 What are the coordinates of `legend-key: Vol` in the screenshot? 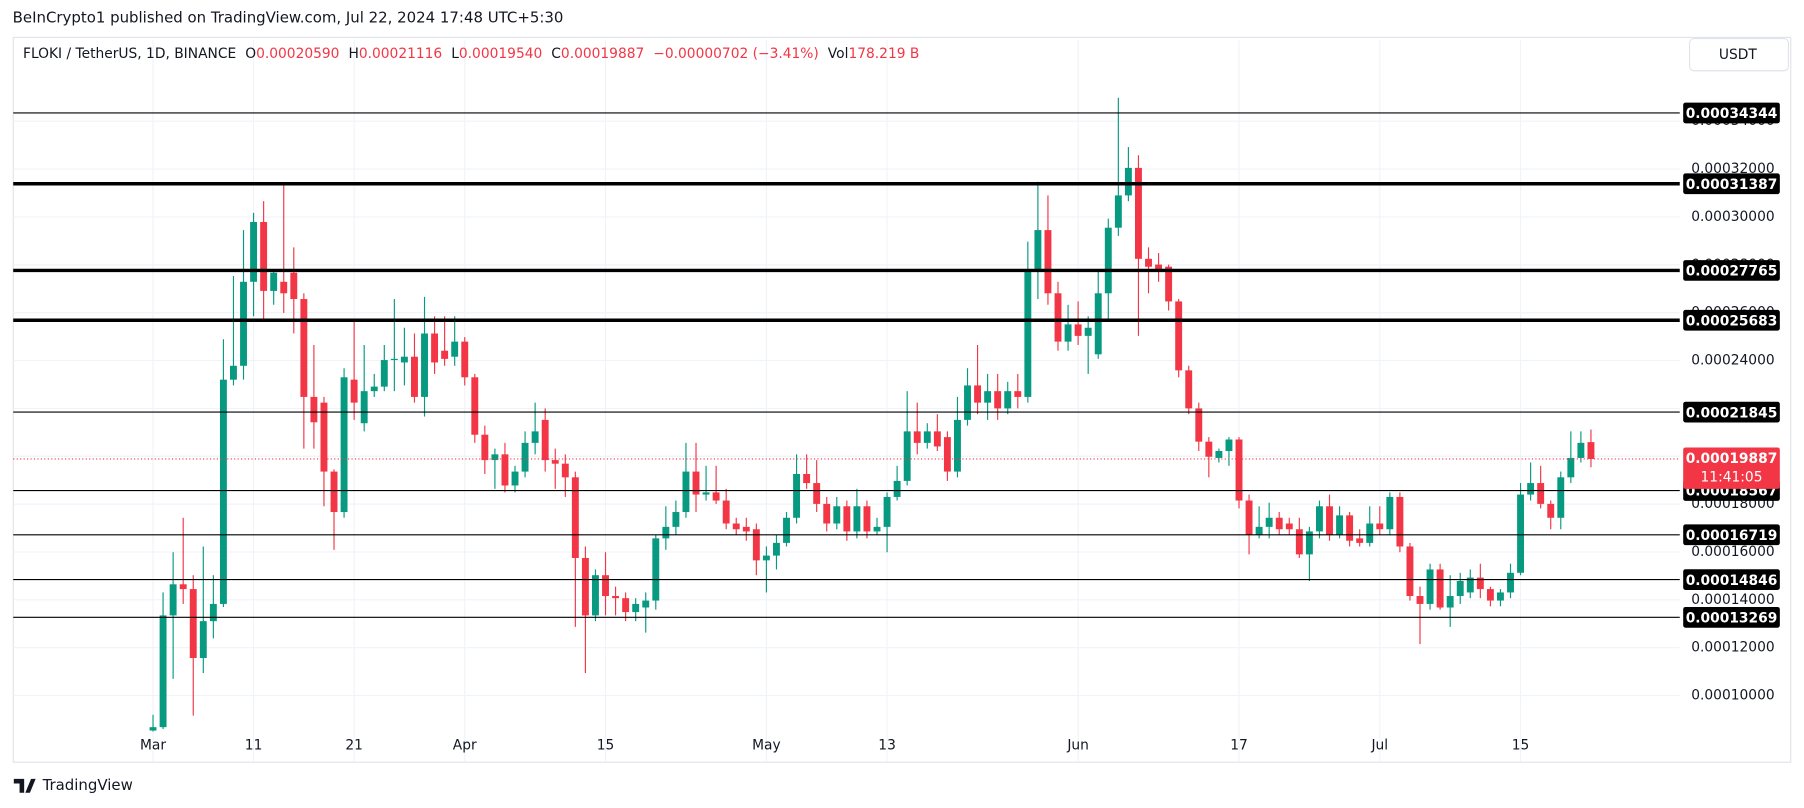 It's located at (838, 54).